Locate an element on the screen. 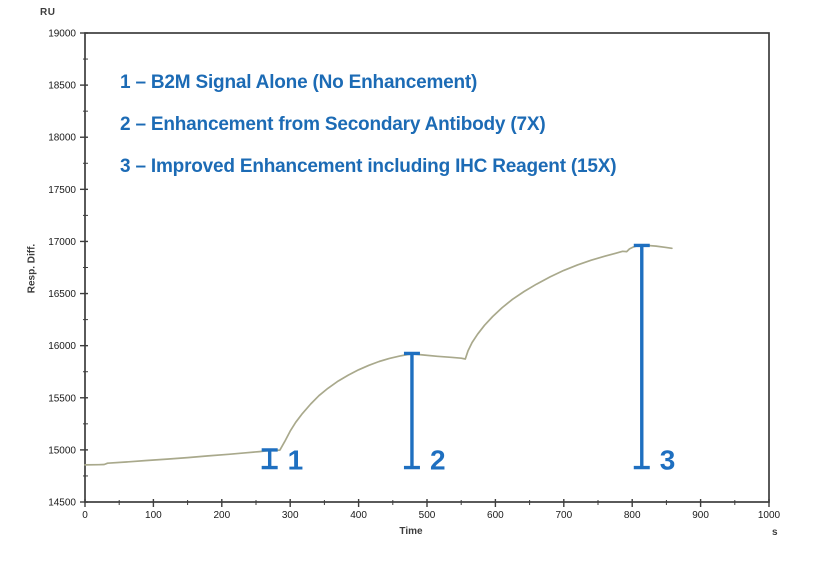 The width and height of the screenshot is (836, 561). y-tick-label: 15500 is located at coordinates (62, 398).